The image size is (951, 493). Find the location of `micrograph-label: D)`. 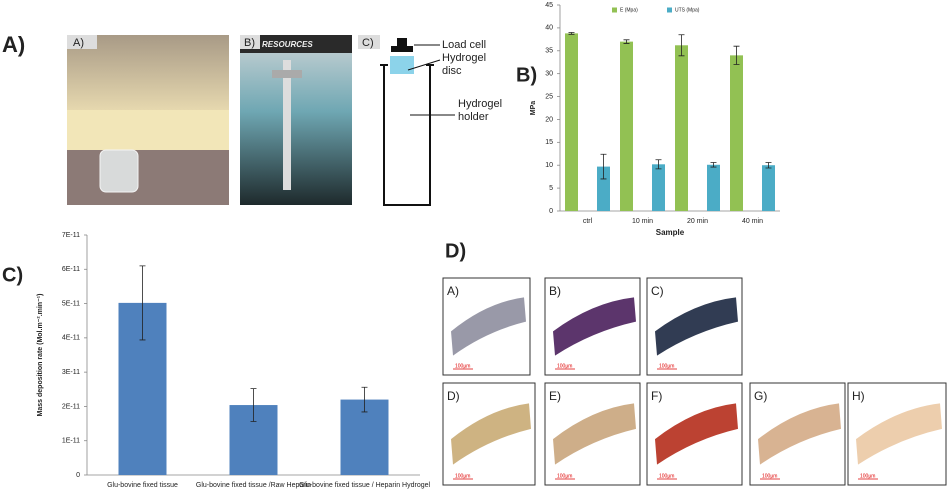

micrograph-label: D) is located at coordinates (453, 396).